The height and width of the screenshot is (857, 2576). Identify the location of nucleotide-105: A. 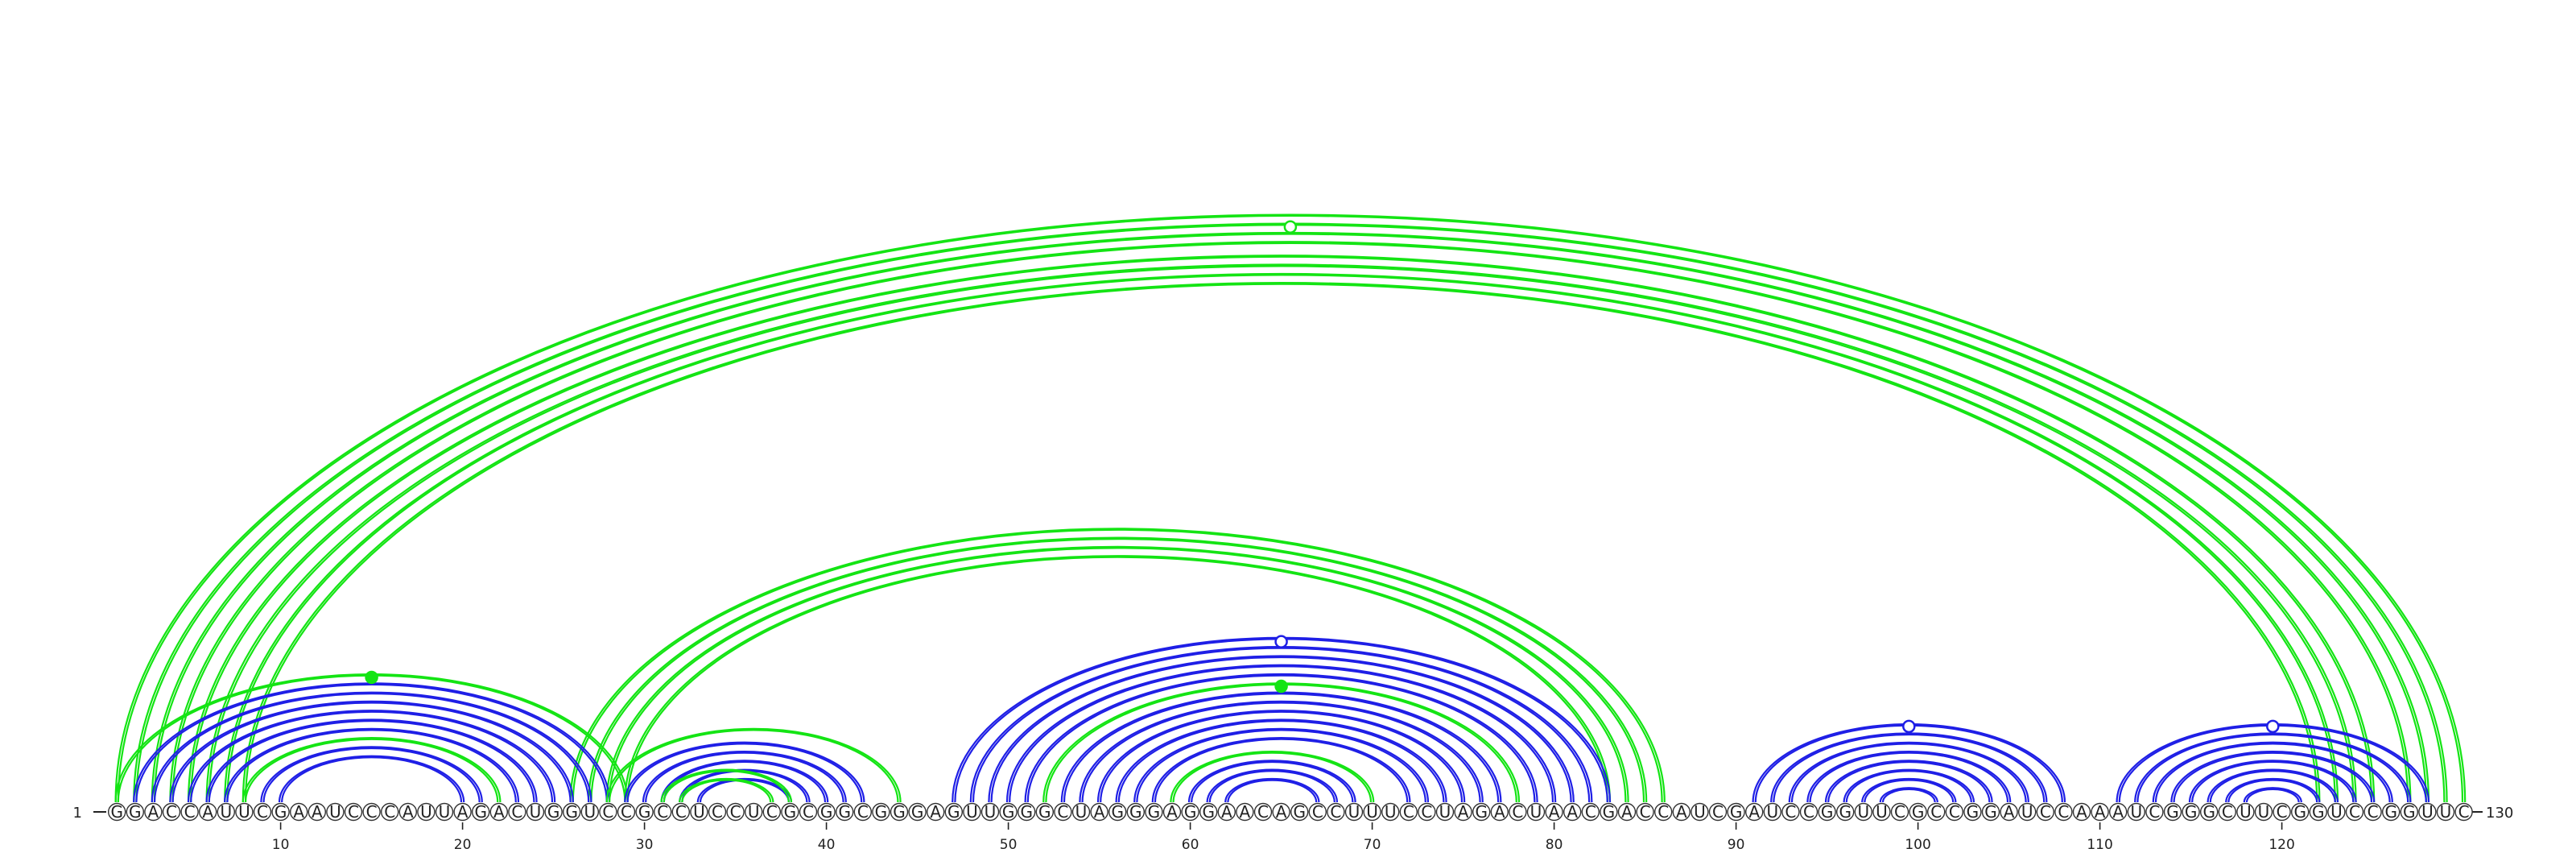
(2010, 812).